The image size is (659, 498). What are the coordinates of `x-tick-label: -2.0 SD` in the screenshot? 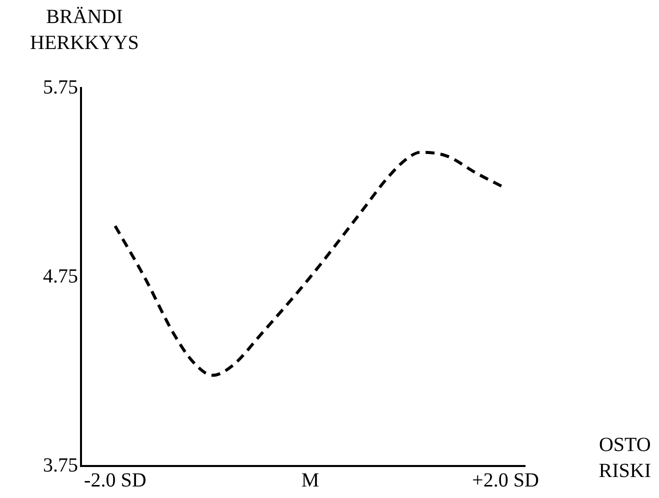 It's located at (115, 480).